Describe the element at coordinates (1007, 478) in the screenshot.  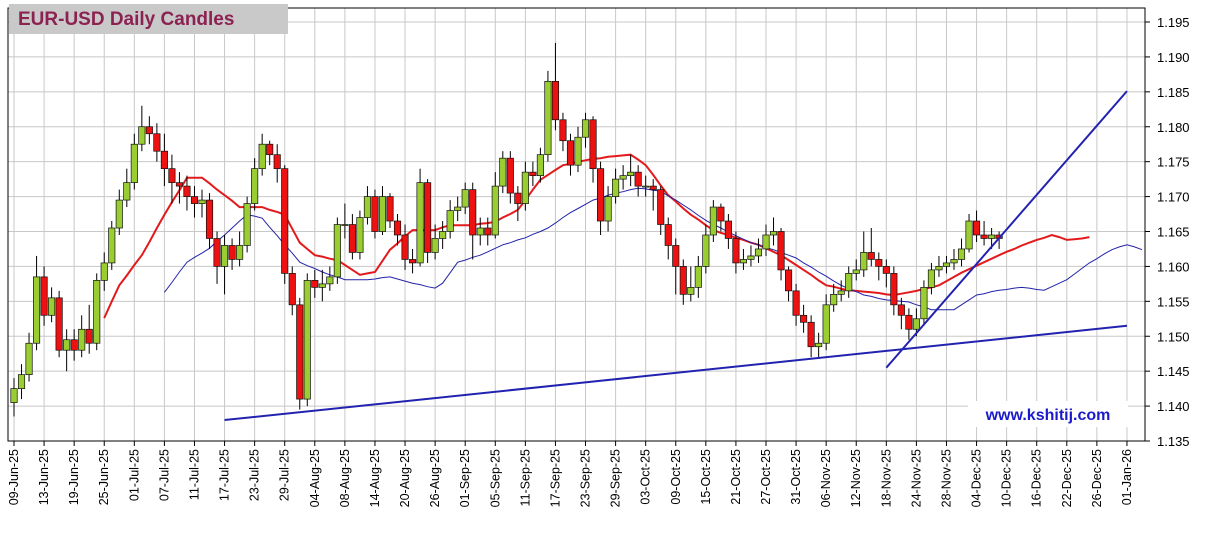
I see `x-tick-label: 10-Dec-25` at that location.